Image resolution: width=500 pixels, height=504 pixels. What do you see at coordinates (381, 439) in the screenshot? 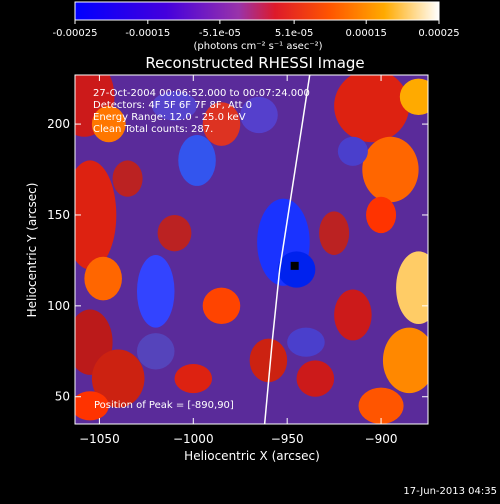
I see `x-tick-label: −900` at bounding box center [381, 439].